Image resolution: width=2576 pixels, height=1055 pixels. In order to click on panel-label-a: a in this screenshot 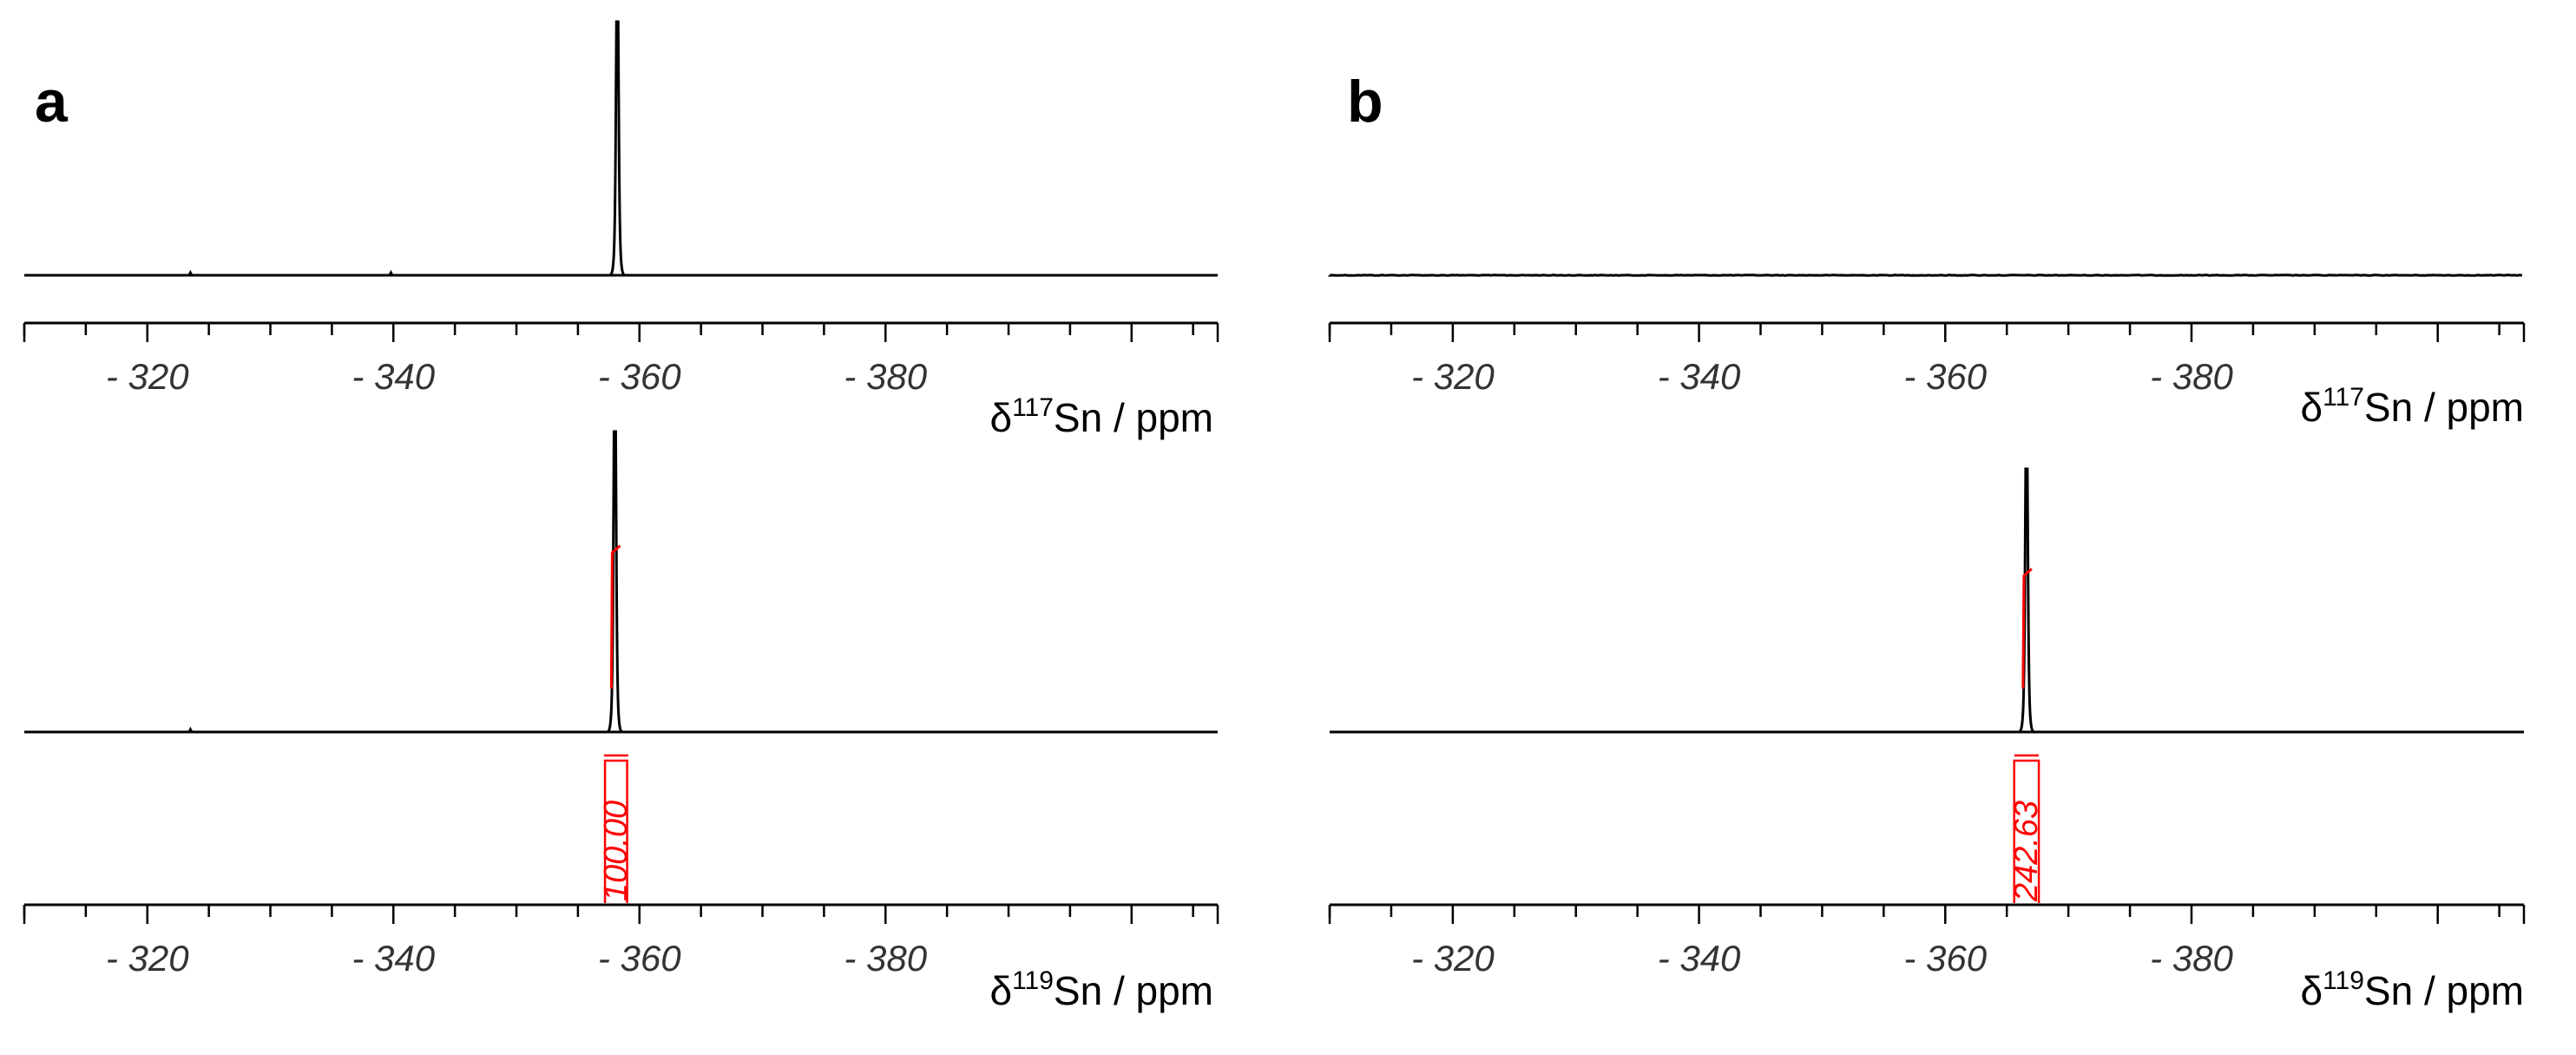, I will do `click(52, 102)`.